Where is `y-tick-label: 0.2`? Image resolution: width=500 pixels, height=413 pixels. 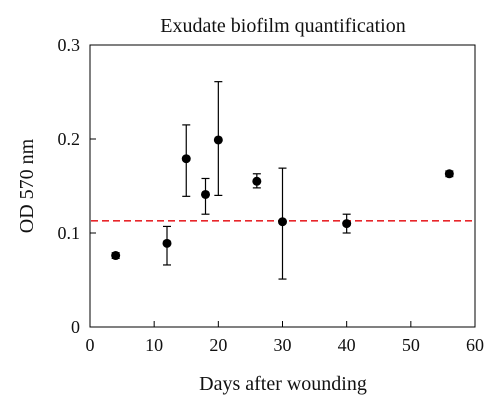
y-tick-label: 0.2 is located at coordinates (69, 139).